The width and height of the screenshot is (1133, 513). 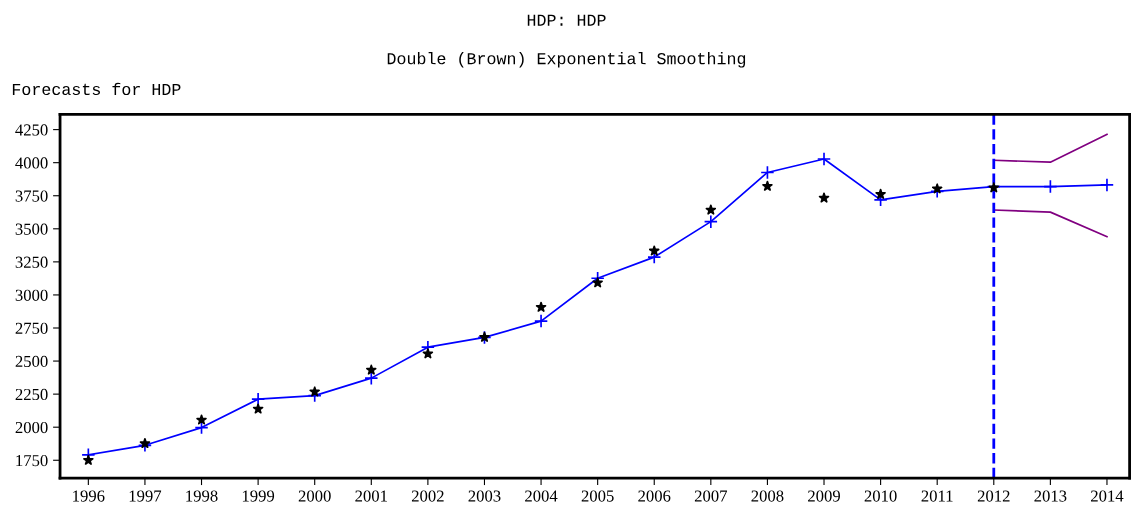 I want to click on x-tick-label: 2005, so click(x=597, y=496).